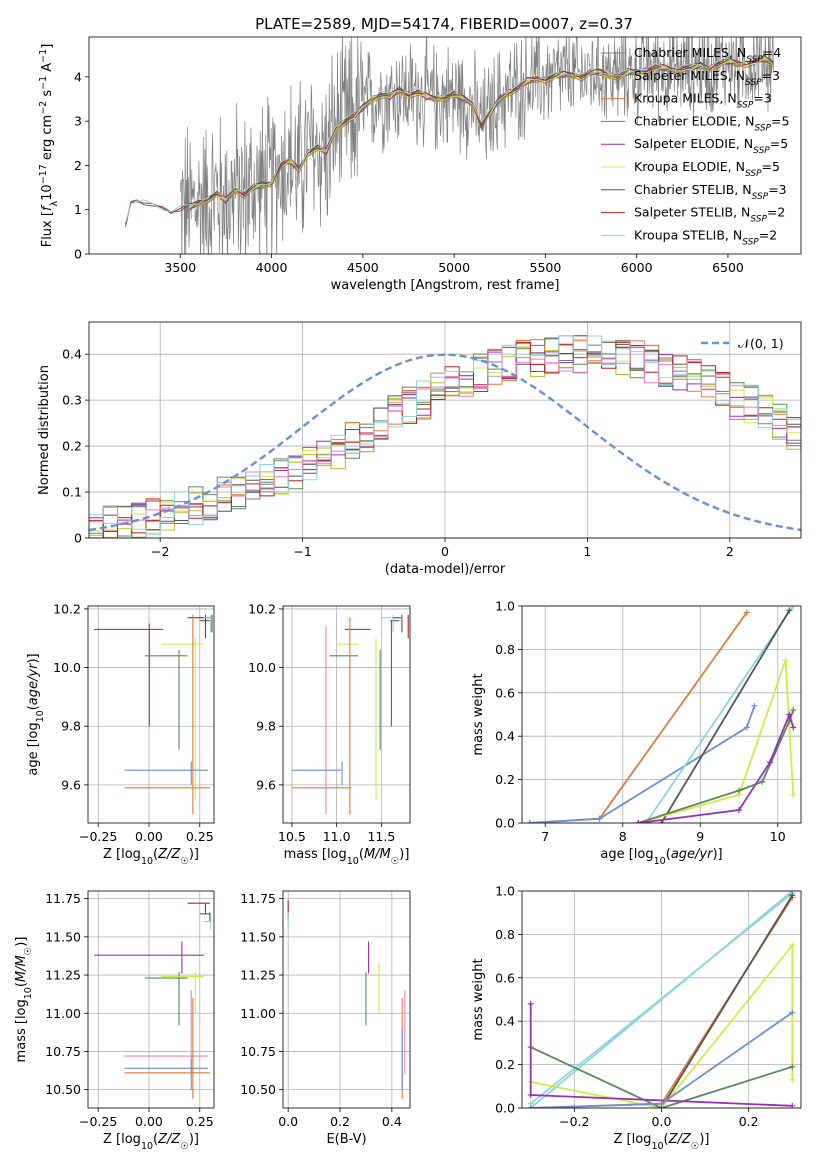 This screenshot has width=819, height=1170. Describe the element at coordinates (761, 343) in the screenshot. I see `legend-entry: 𝒩(0, 1)` at that location.